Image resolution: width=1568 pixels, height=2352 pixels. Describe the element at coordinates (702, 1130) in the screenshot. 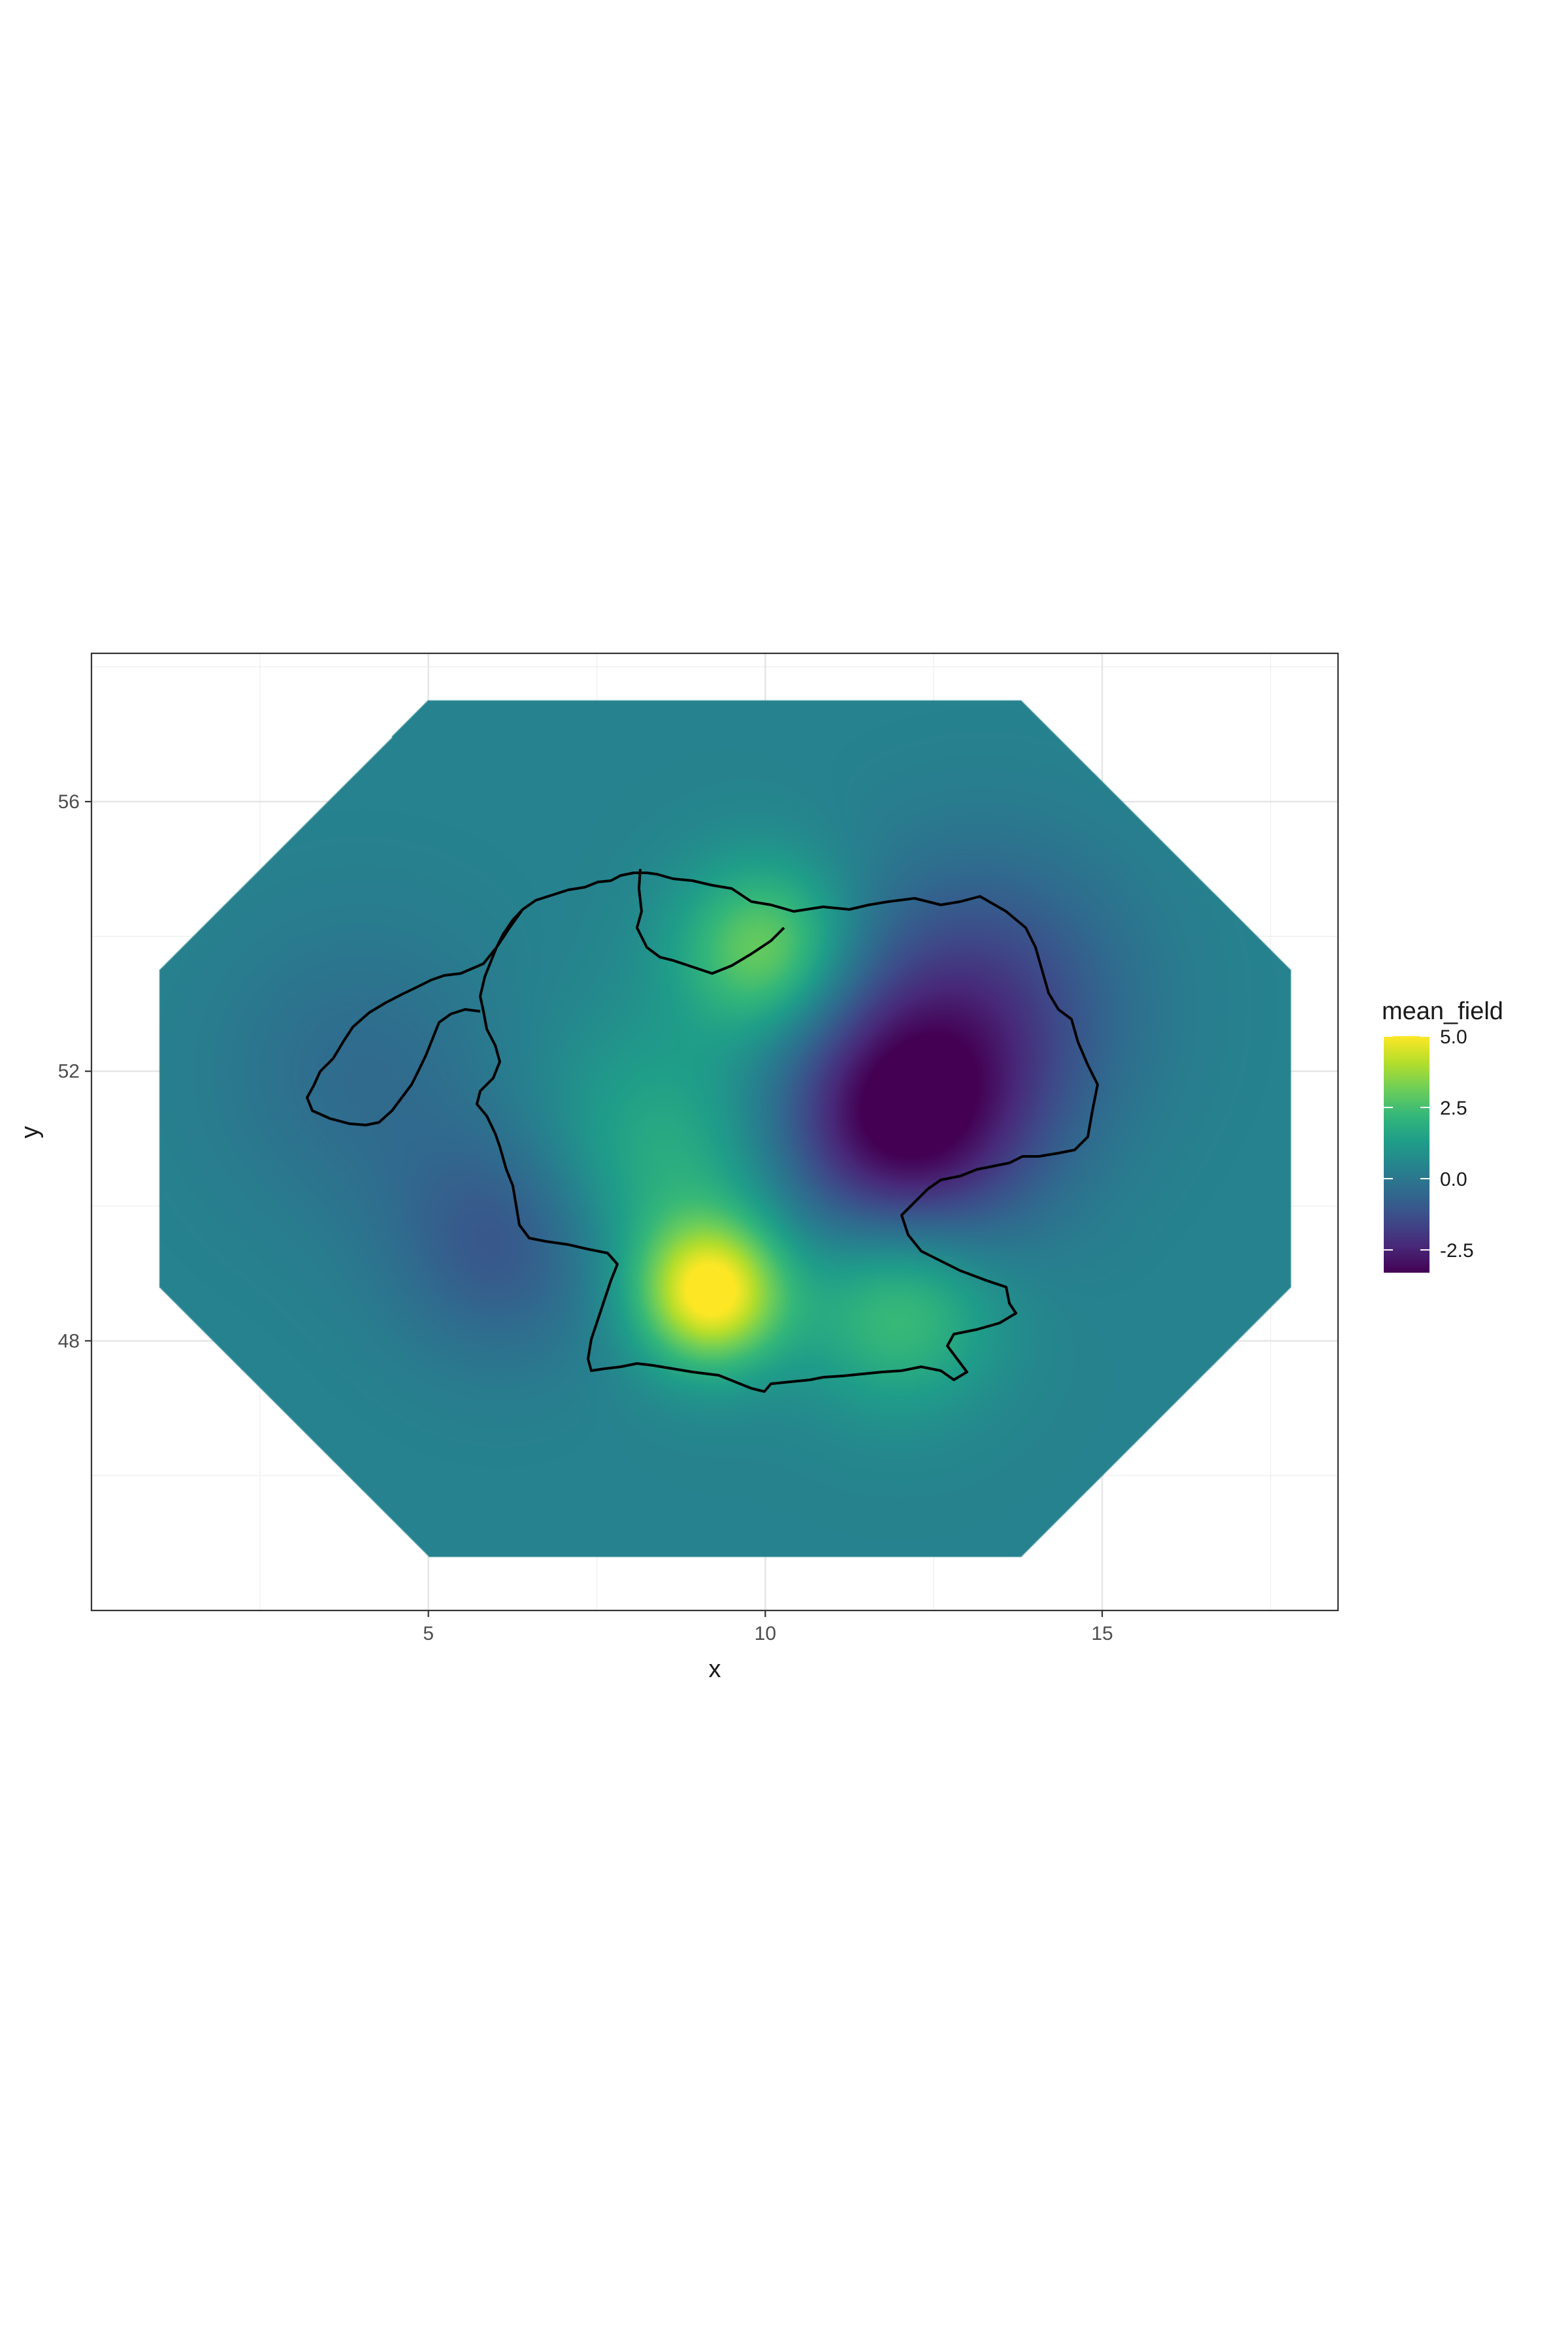

I see `country-outline` at that location.